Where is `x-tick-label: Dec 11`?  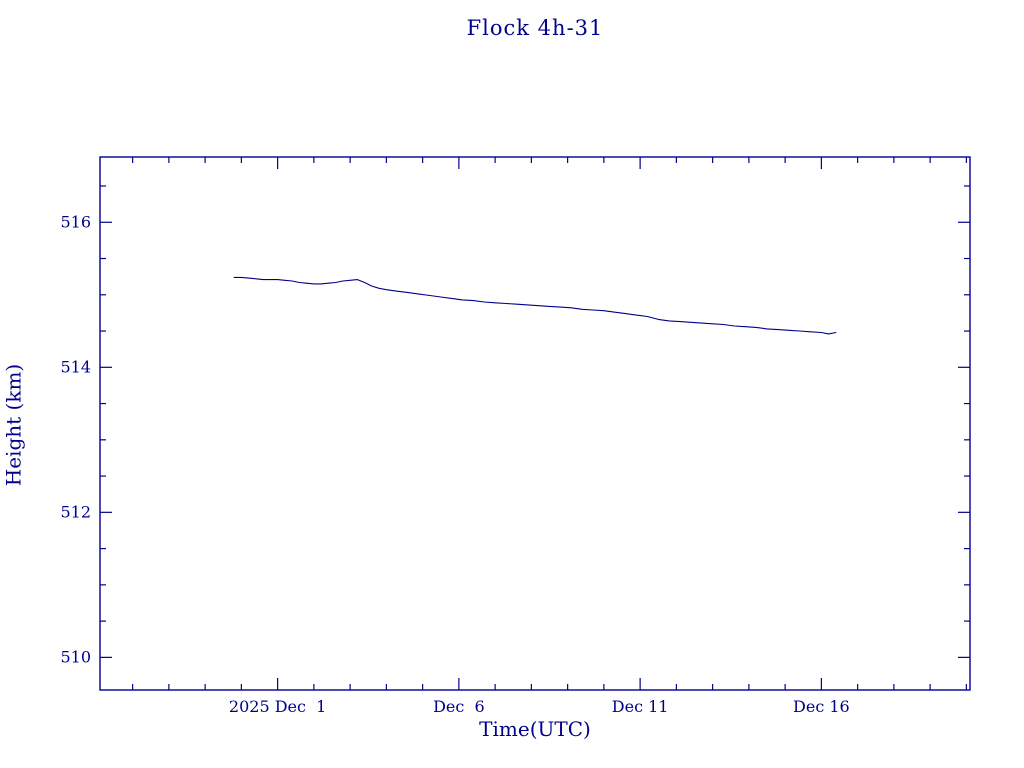 x-tick-label: Dec 11 is located at coordinates (640, 706).